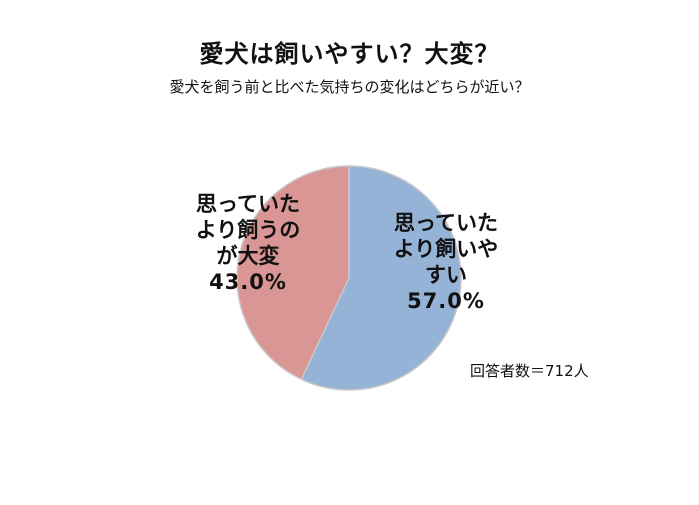 Image resolution: width=699 pixels, height=505 pixels. Describe the element at coordinates (446, 301) in the screenshot. I see `slice-value-easy: 57.0%` at that location.